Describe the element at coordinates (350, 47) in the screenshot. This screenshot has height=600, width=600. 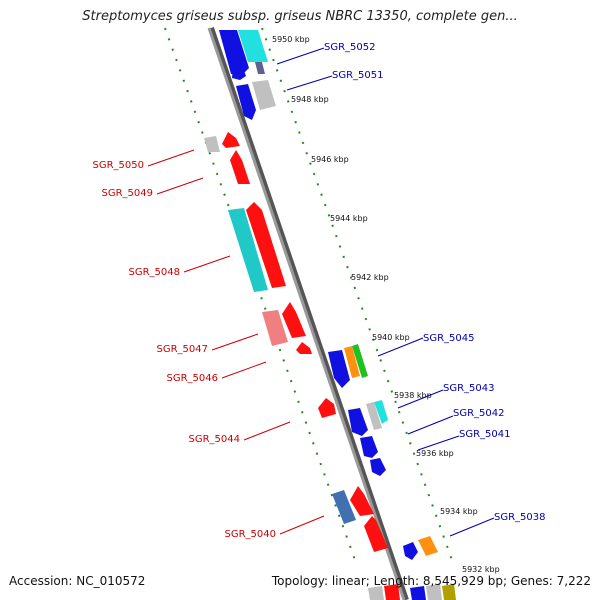
I see `gene-label-forward: SGR_5052` at that location.